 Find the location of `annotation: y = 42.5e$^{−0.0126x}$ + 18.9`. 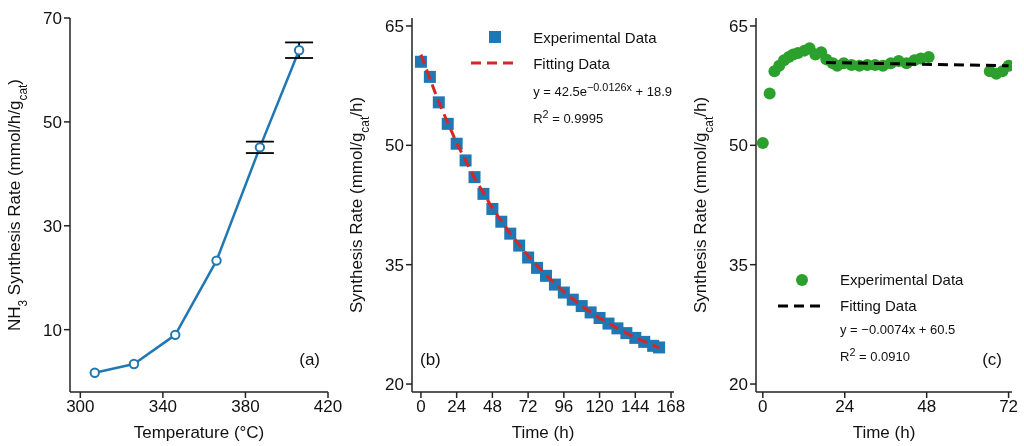

annotation: y = 42.5e$^{−0.0126x}$ + 18.9 is located at coordinates (602, 91).